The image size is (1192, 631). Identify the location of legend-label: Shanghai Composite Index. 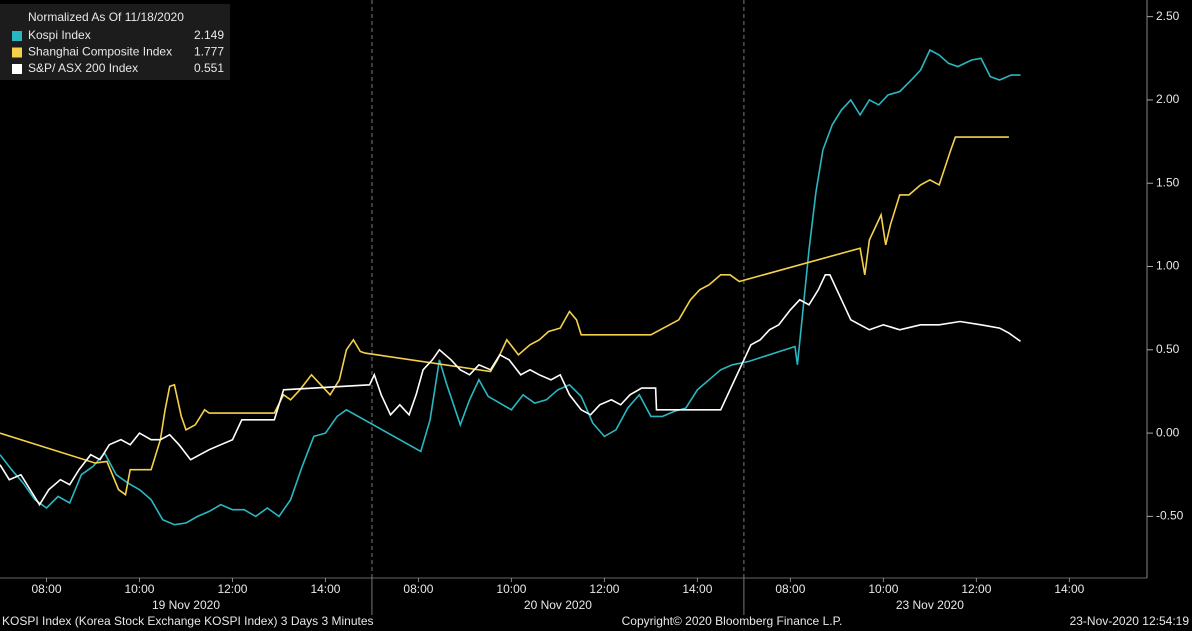
(100, 52).